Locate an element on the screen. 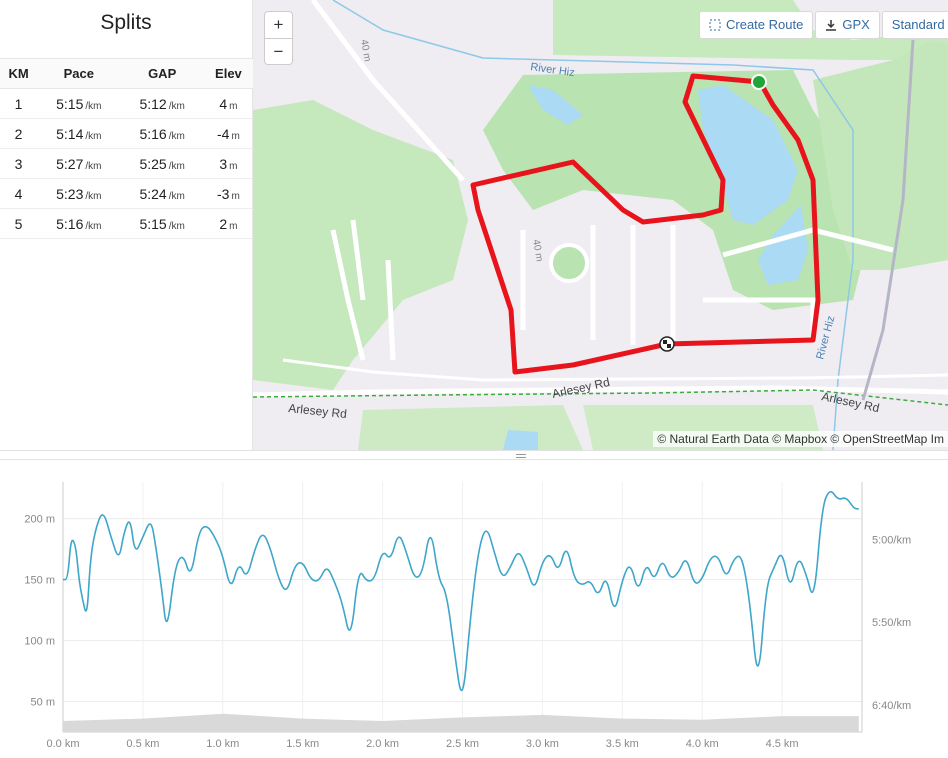  split-gap: 5:24/km is located at coordinates (162, 193).